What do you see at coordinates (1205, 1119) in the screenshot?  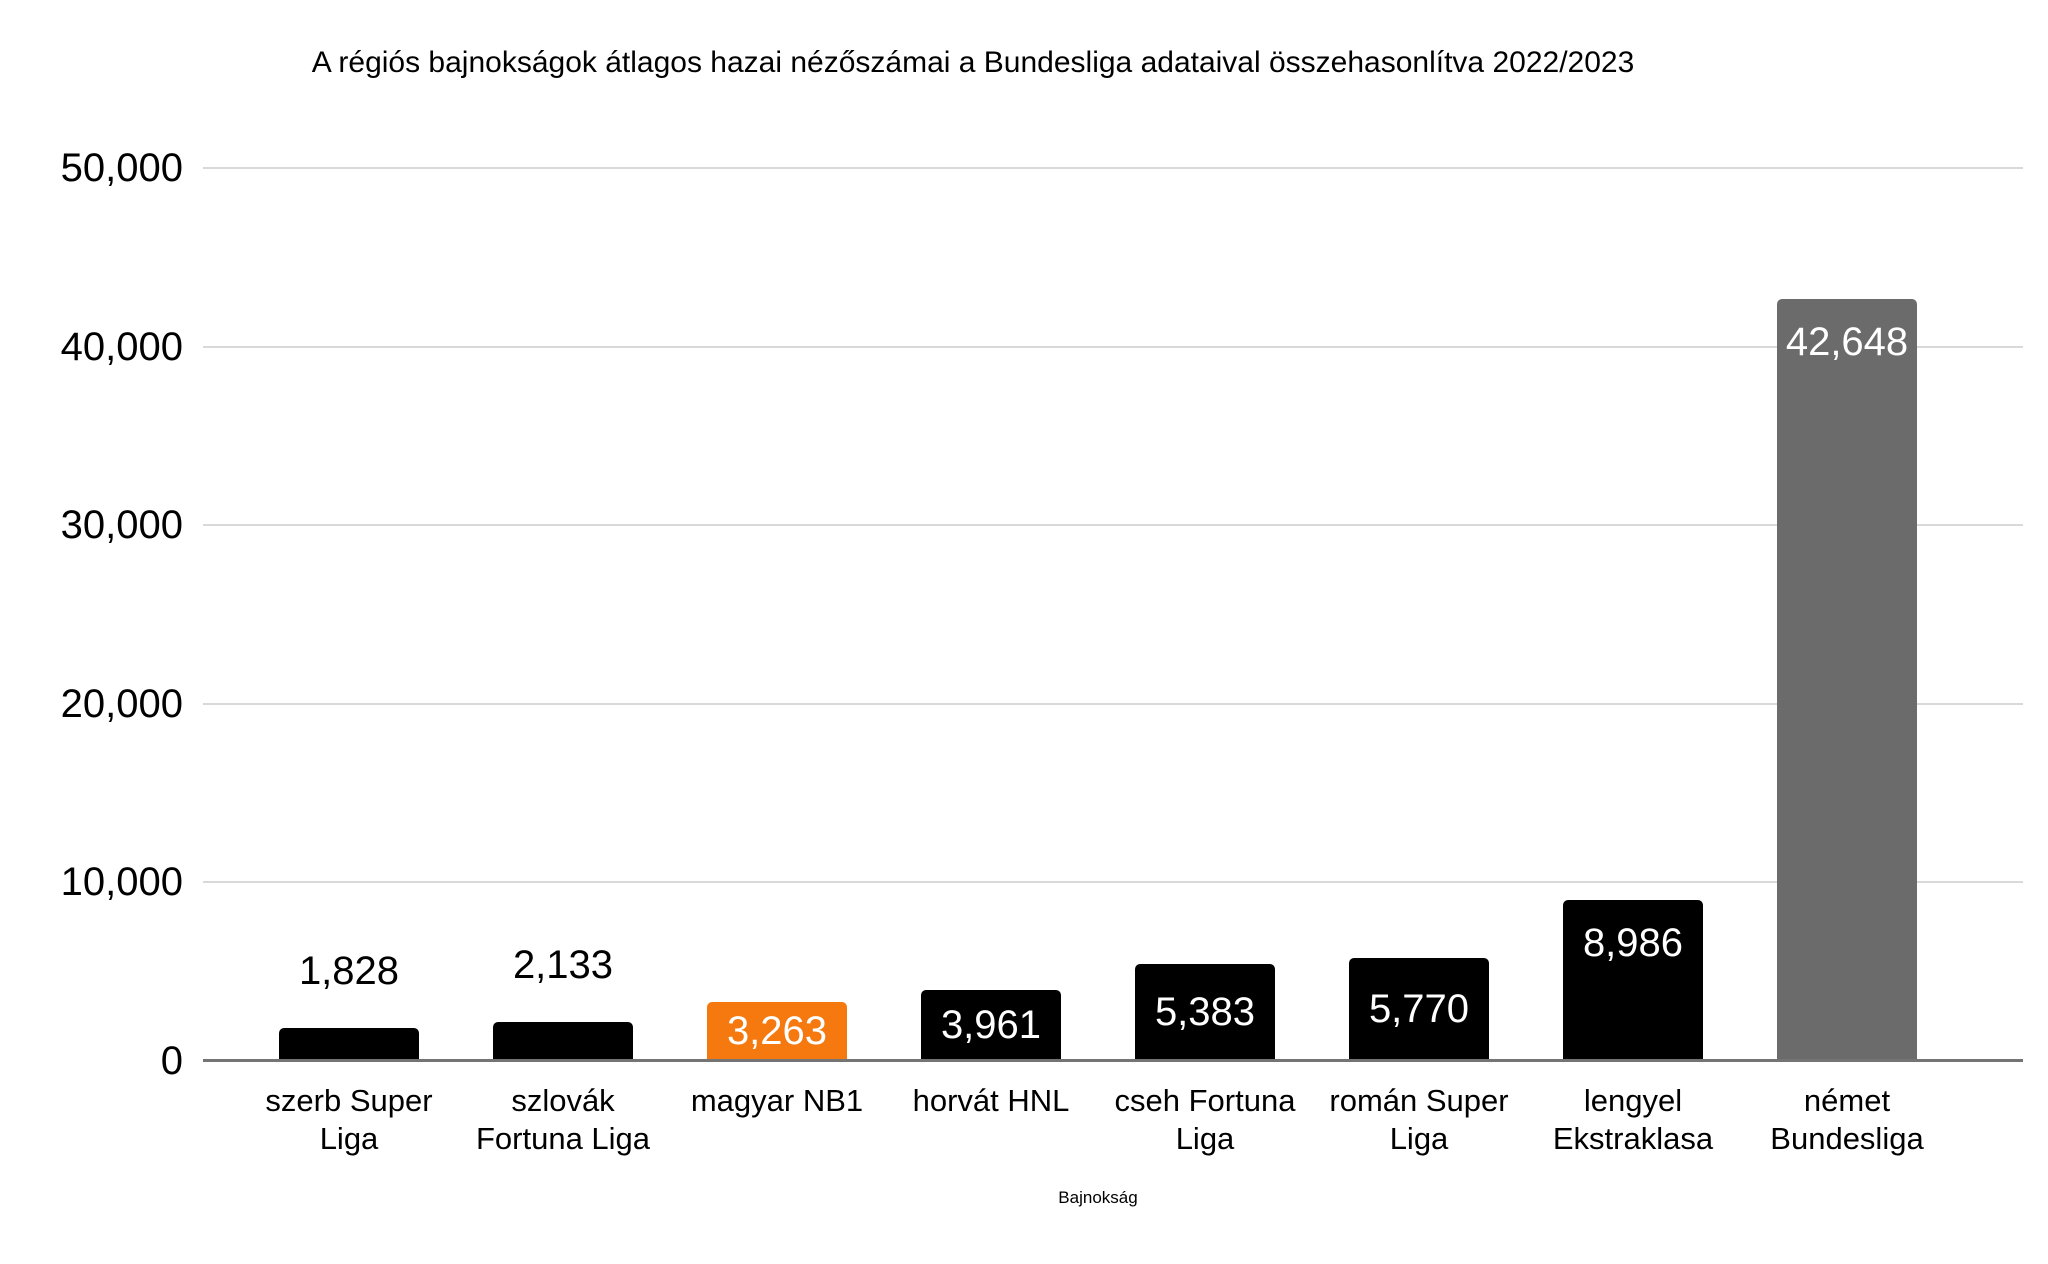 I see `x-tick-label: cseh Fortuna Liga` at bounding box center [1205, 1119].